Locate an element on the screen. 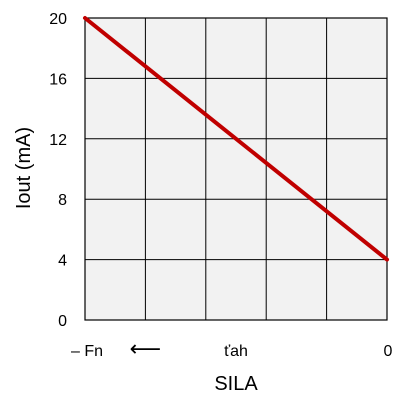  x-tick-label-1: ⟵ is located at coordinates (146, 348).